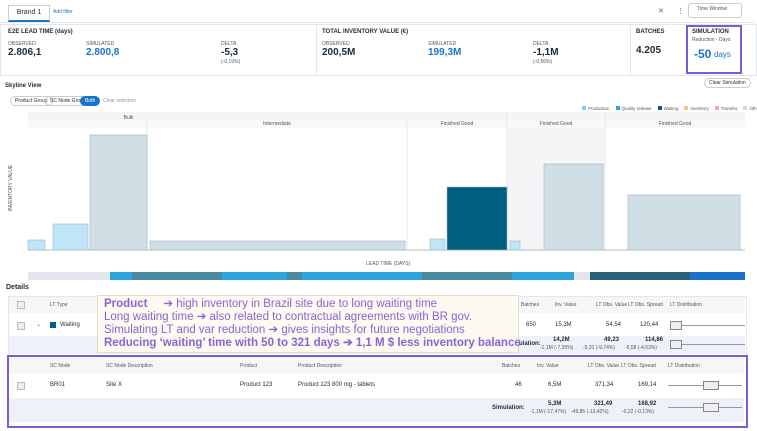 This screenshot has width=757, height=431. I want to click on sim-subtitle: Reduction - Days, so click(711, 40).